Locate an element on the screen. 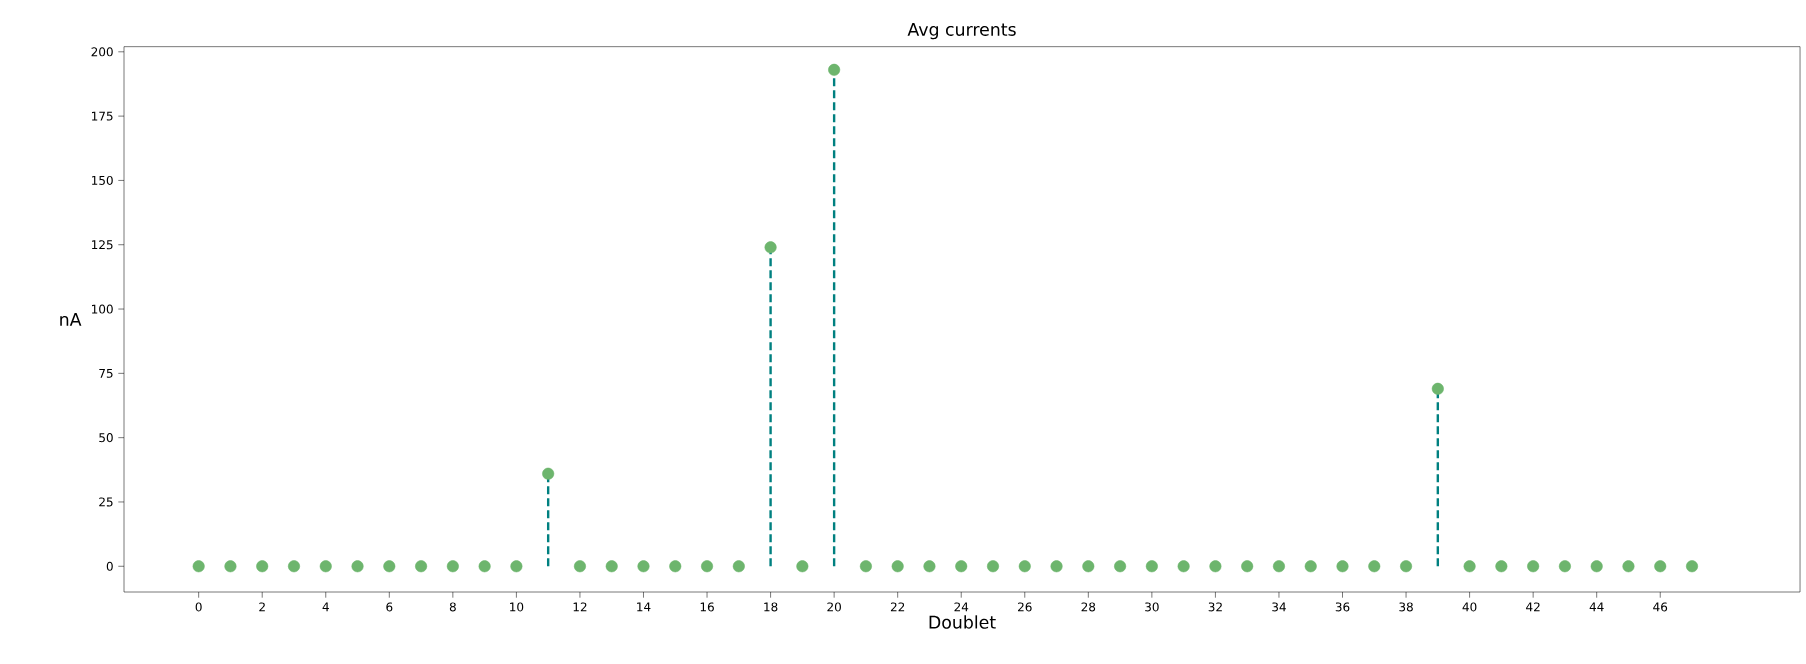 Image resolution: width=1806 pixels, height=664 pixels. y-tick-label: 0 is located at coordinates (109, 566).